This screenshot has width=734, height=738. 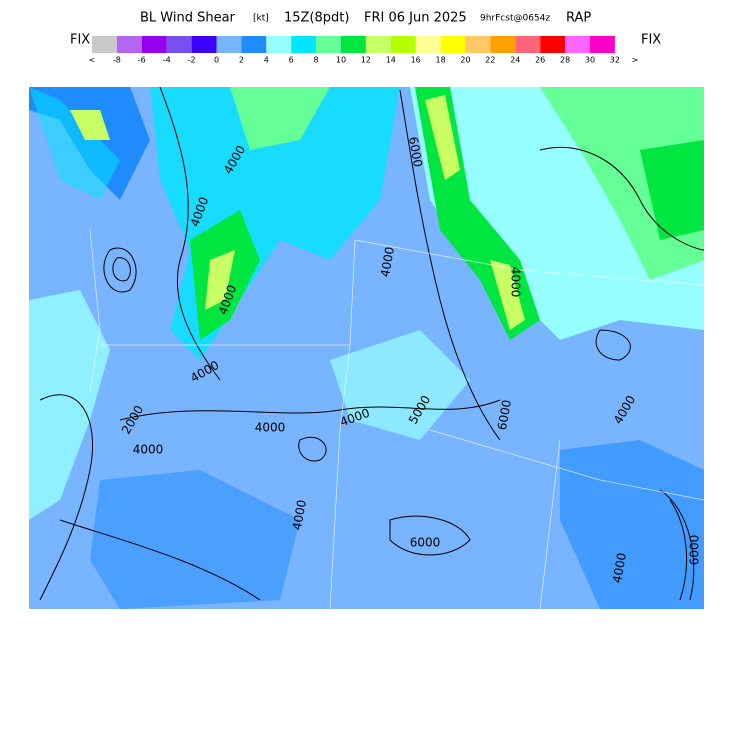 I want to click on valid-time: 15Z(8pdt), so click(x=316, y=18).